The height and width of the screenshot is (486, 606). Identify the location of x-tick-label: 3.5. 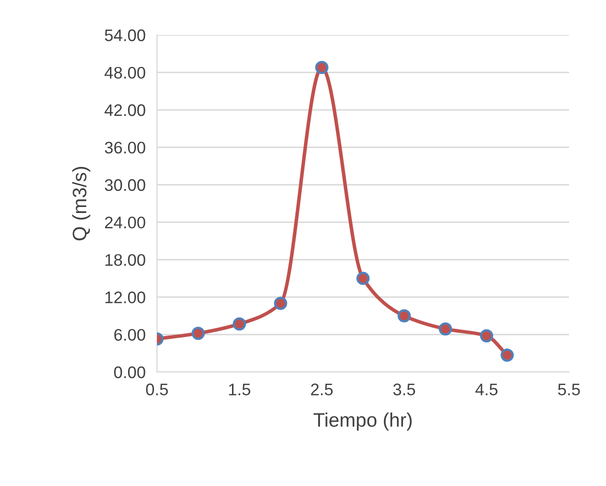
(404, 390).